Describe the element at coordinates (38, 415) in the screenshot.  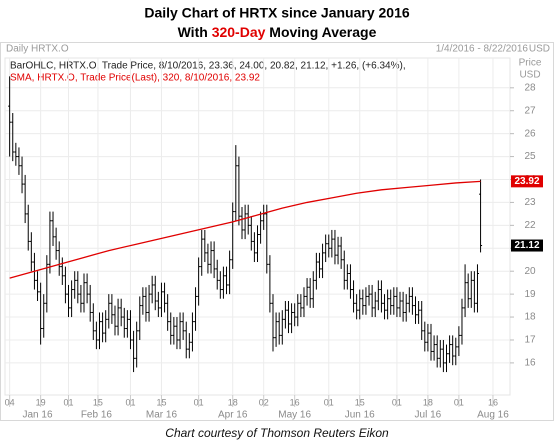
I see `month-label: Jan 16` at that location.